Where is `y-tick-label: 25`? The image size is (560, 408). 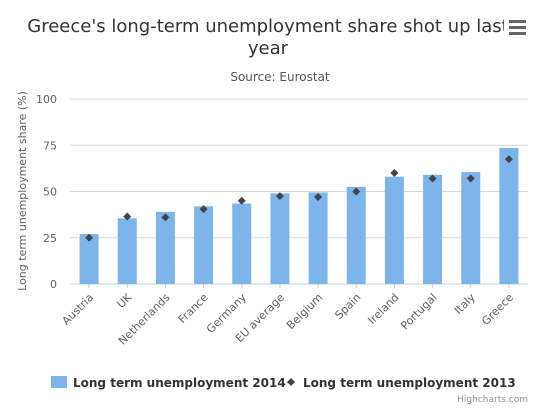 y-tick-label: 25 is located at coordinates (50, 238).